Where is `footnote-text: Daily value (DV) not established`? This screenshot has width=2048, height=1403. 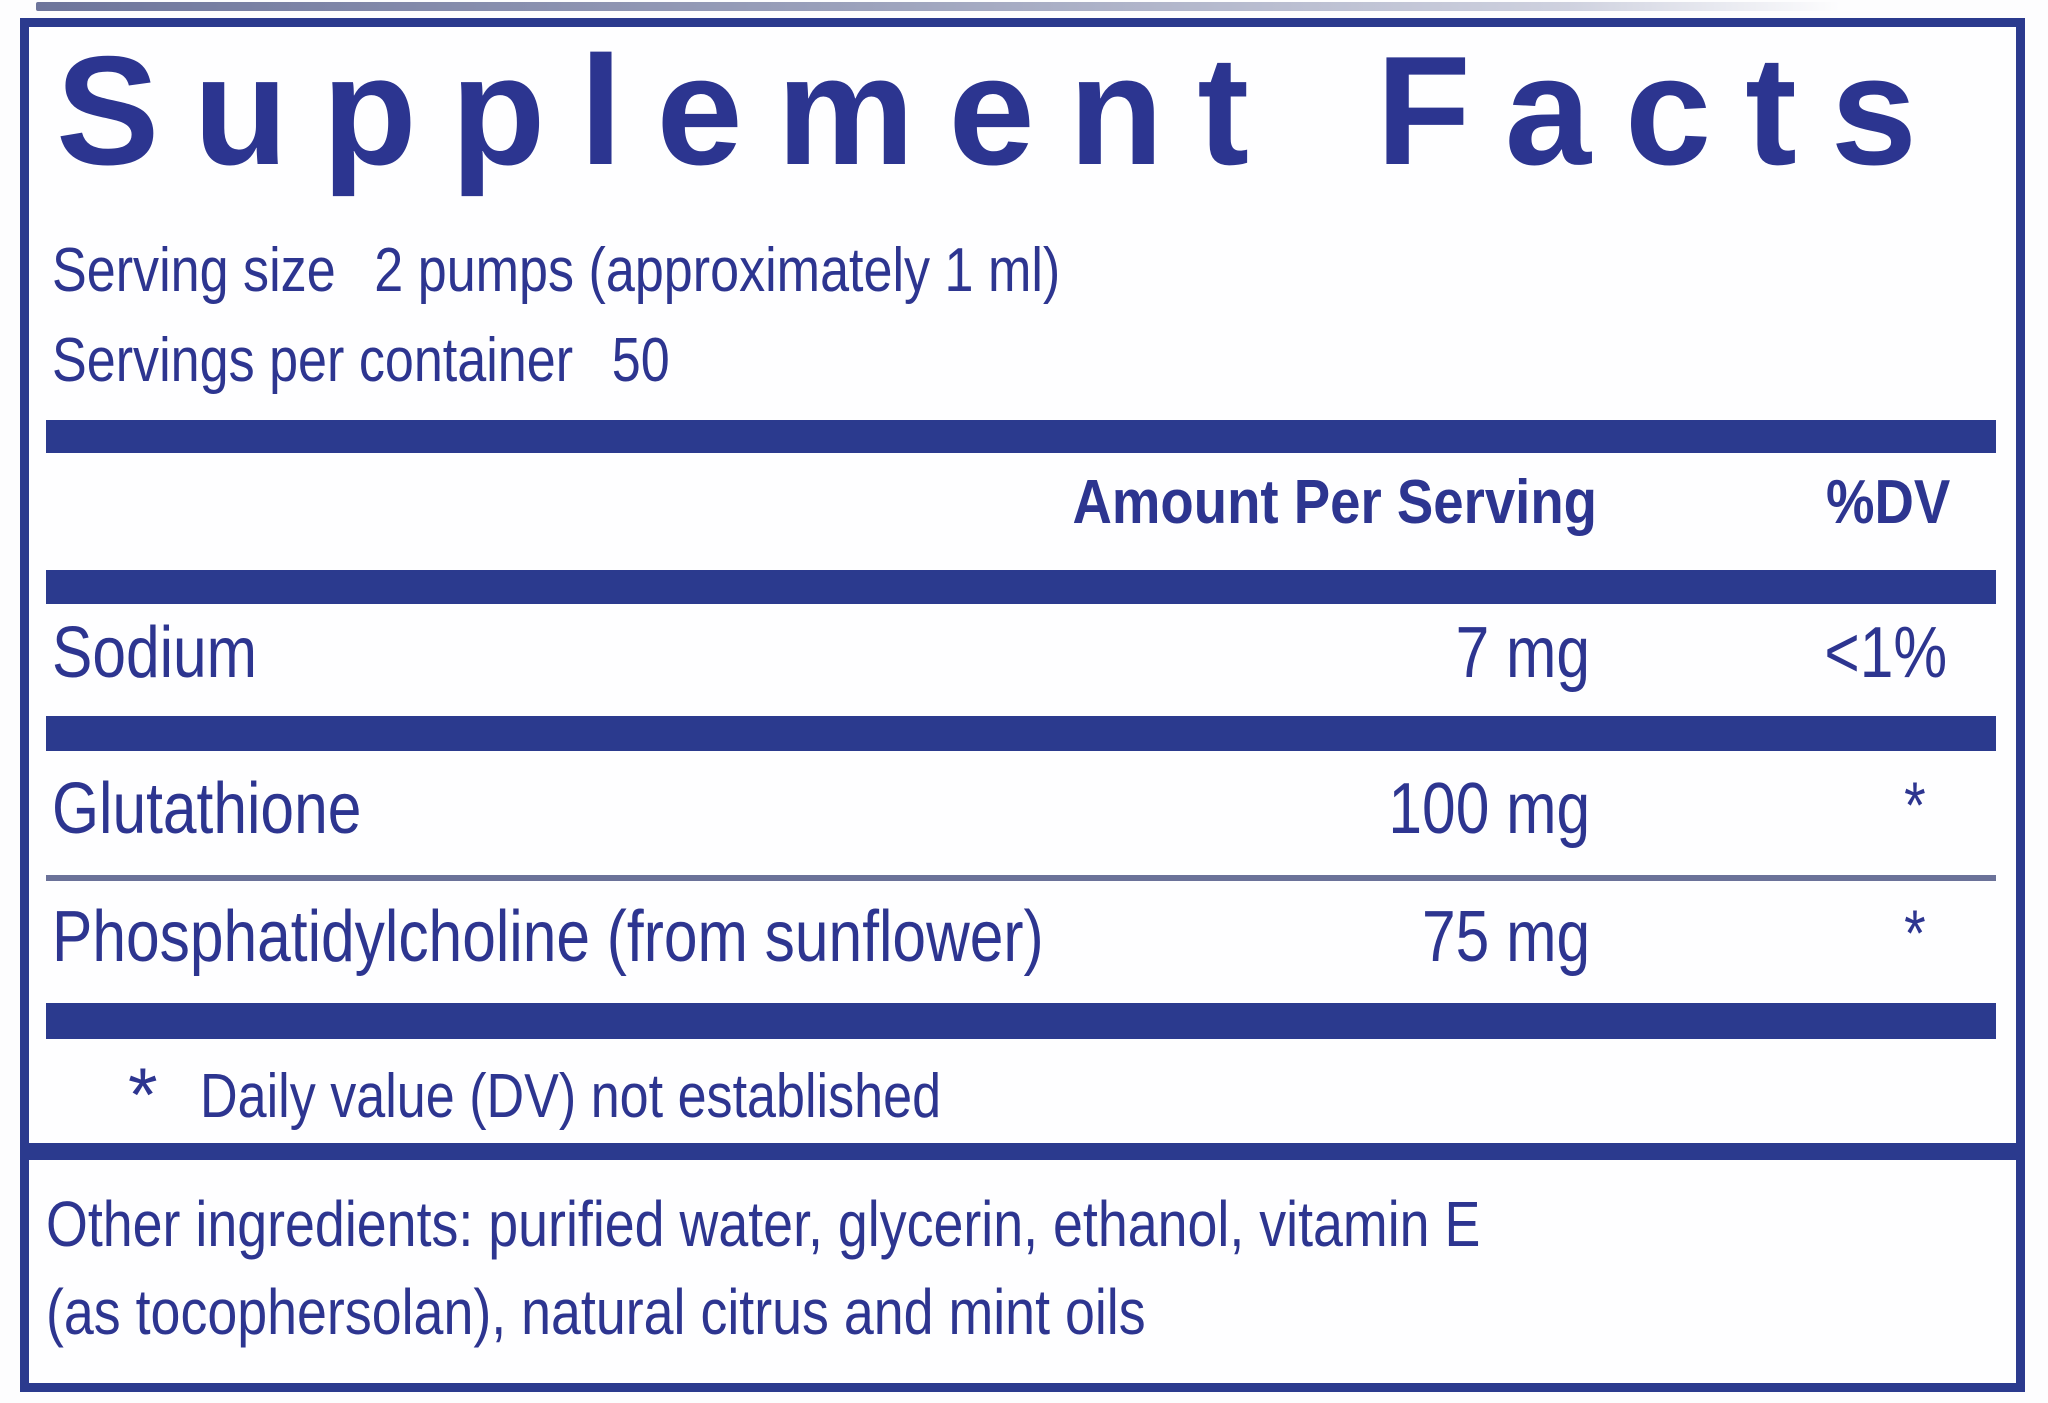
footnote-text: Daily value (DV) not established is located at coordinates (571, 1096).